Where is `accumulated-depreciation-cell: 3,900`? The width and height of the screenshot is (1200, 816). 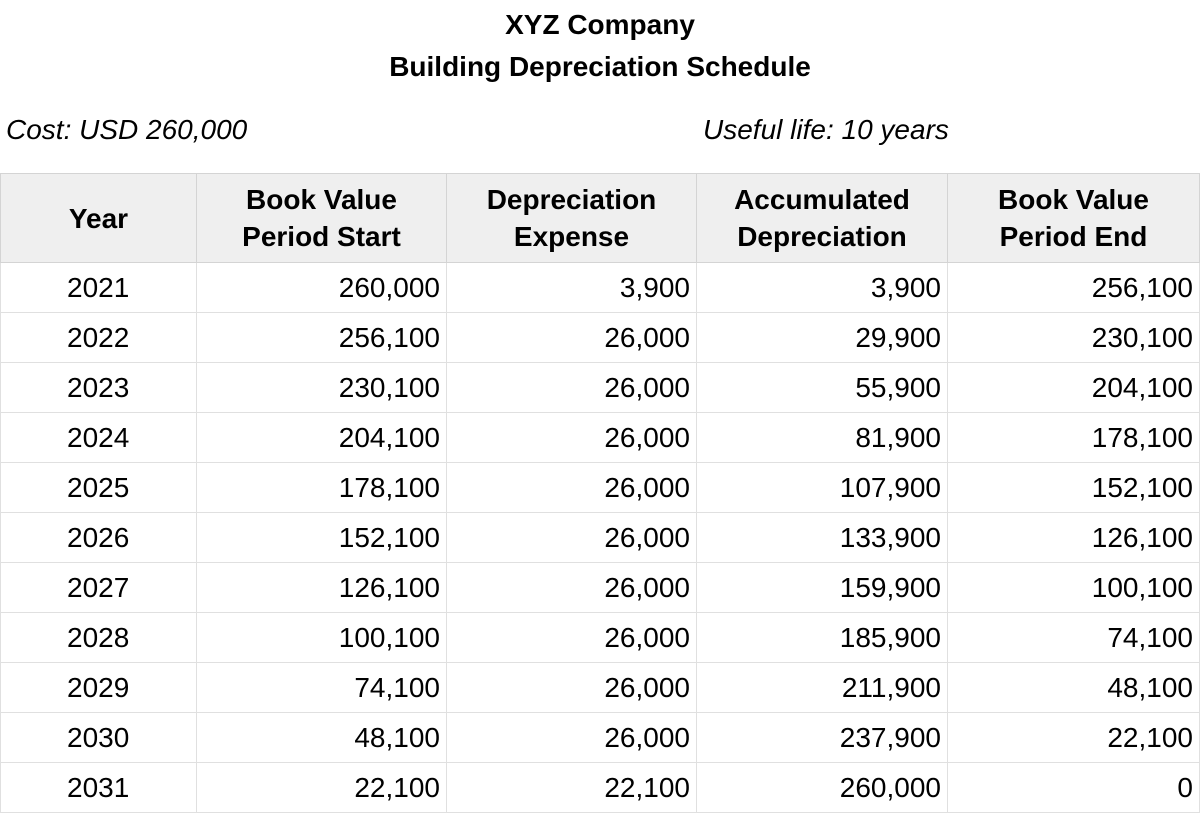 accumulated-depreciation-cell: 3,900 is located at coordinates (822, 287).